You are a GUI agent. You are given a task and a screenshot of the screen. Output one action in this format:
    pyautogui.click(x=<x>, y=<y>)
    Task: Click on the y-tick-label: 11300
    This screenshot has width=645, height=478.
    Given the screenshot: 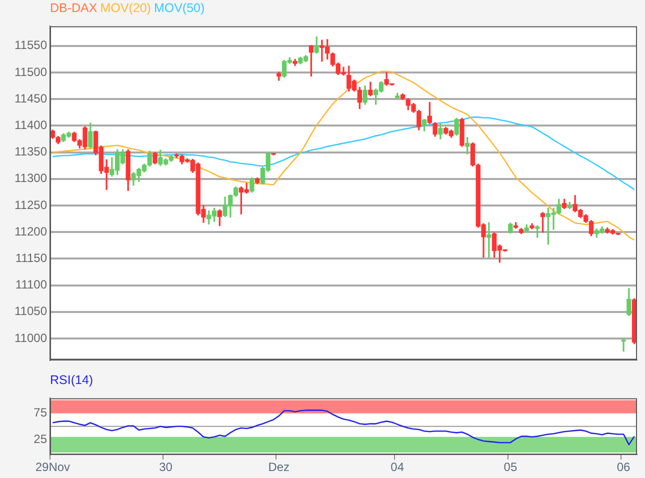 What is the action you would take?
    pyautogui.click(x=31, y=178)
    